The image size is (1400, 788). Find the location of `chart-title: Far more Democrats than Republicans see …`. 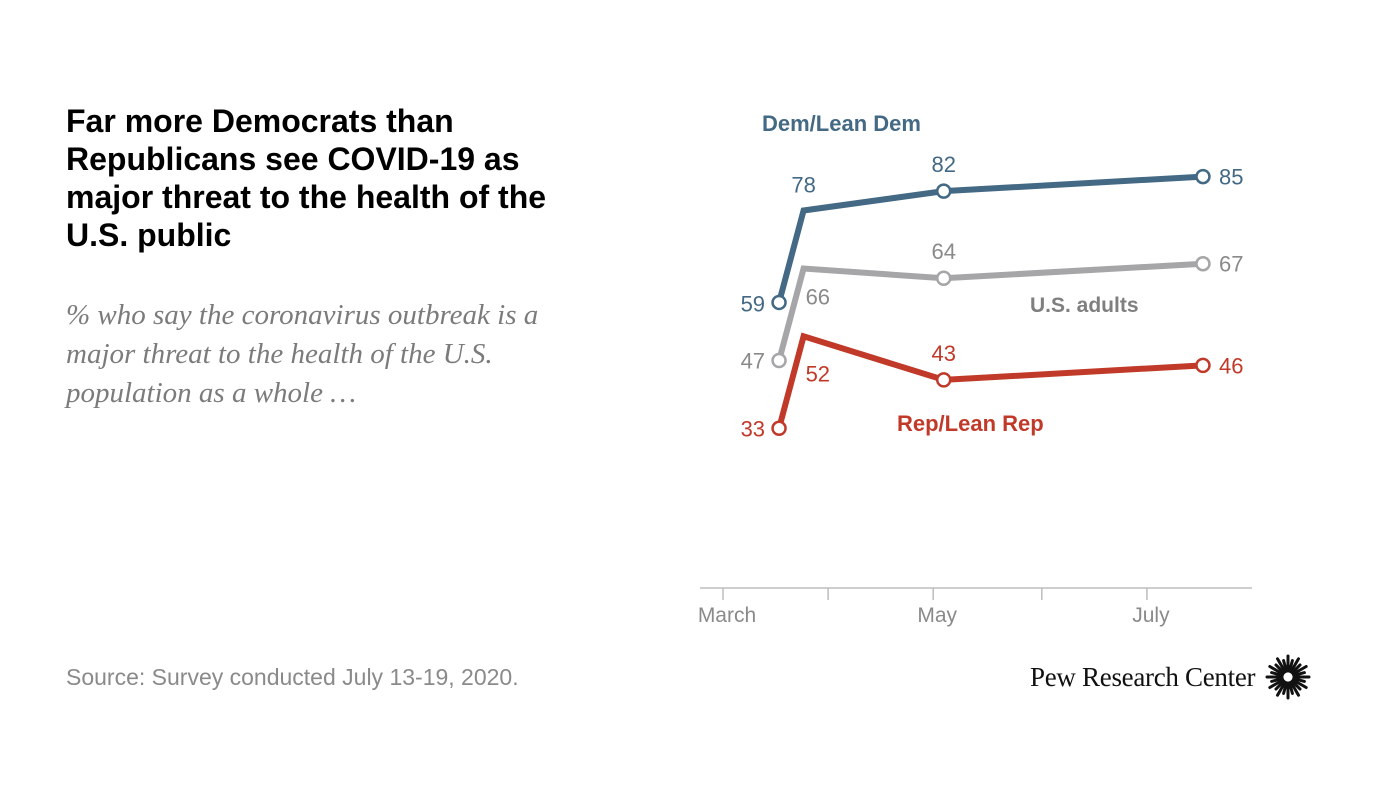

chart-title: Far more Democrats than Republicans see … is located at coordinates (306, 178).